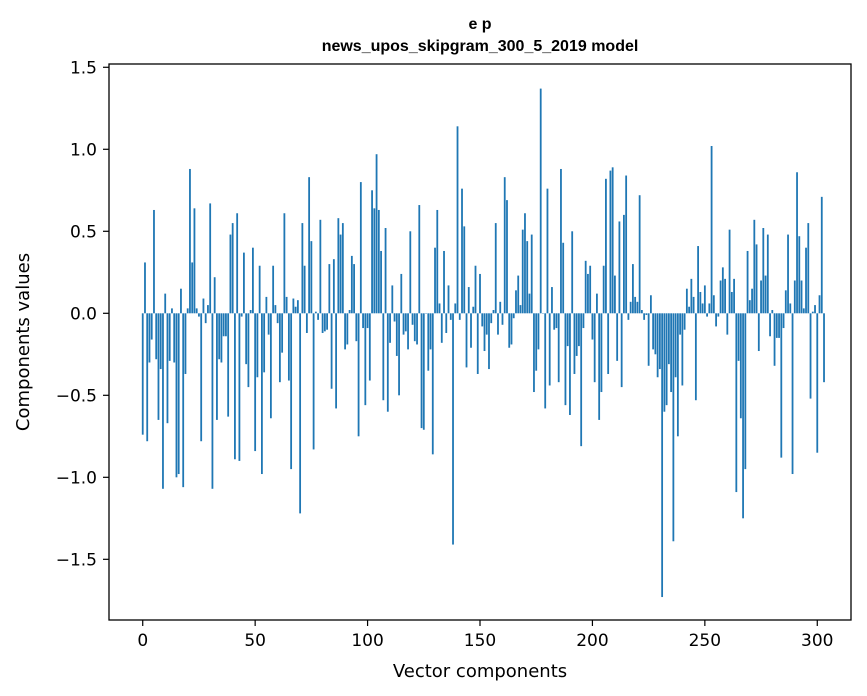 The image size is (867, 696). I want to click on x-tick-label: 100, so click(367, 641).